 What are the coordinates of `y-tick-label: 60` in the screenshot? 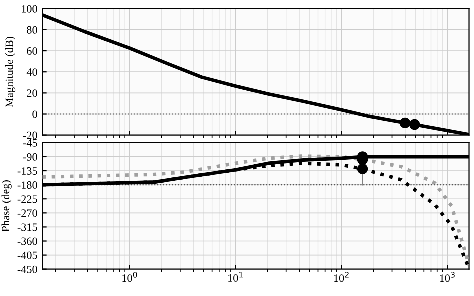 It's located at (32, 51).